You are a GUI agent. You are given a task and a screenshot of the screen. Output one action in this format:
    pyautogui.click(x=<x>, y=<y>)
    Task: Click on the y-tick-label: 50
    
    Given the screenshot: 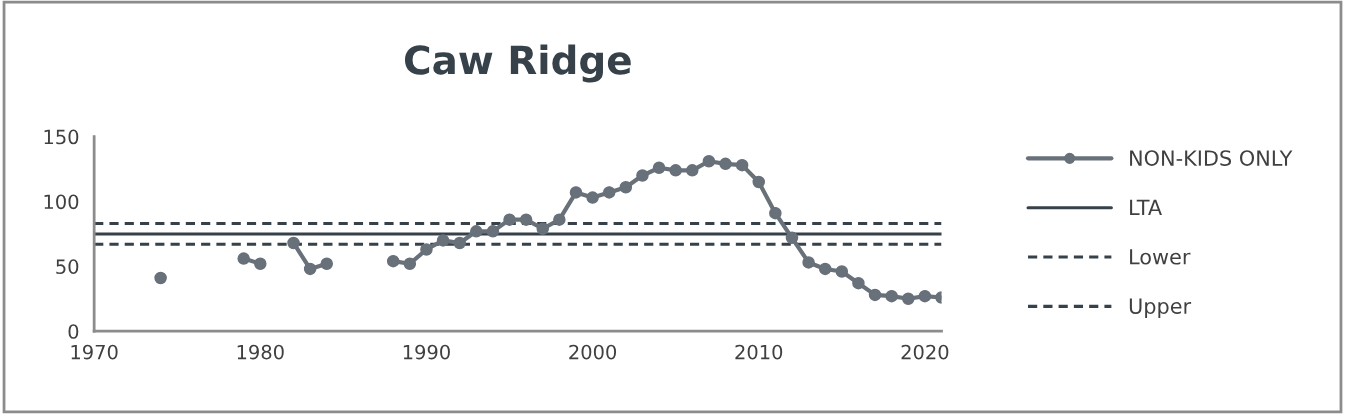 What is the action you would take?
    pyautogui.click(x=67, y=266)
    